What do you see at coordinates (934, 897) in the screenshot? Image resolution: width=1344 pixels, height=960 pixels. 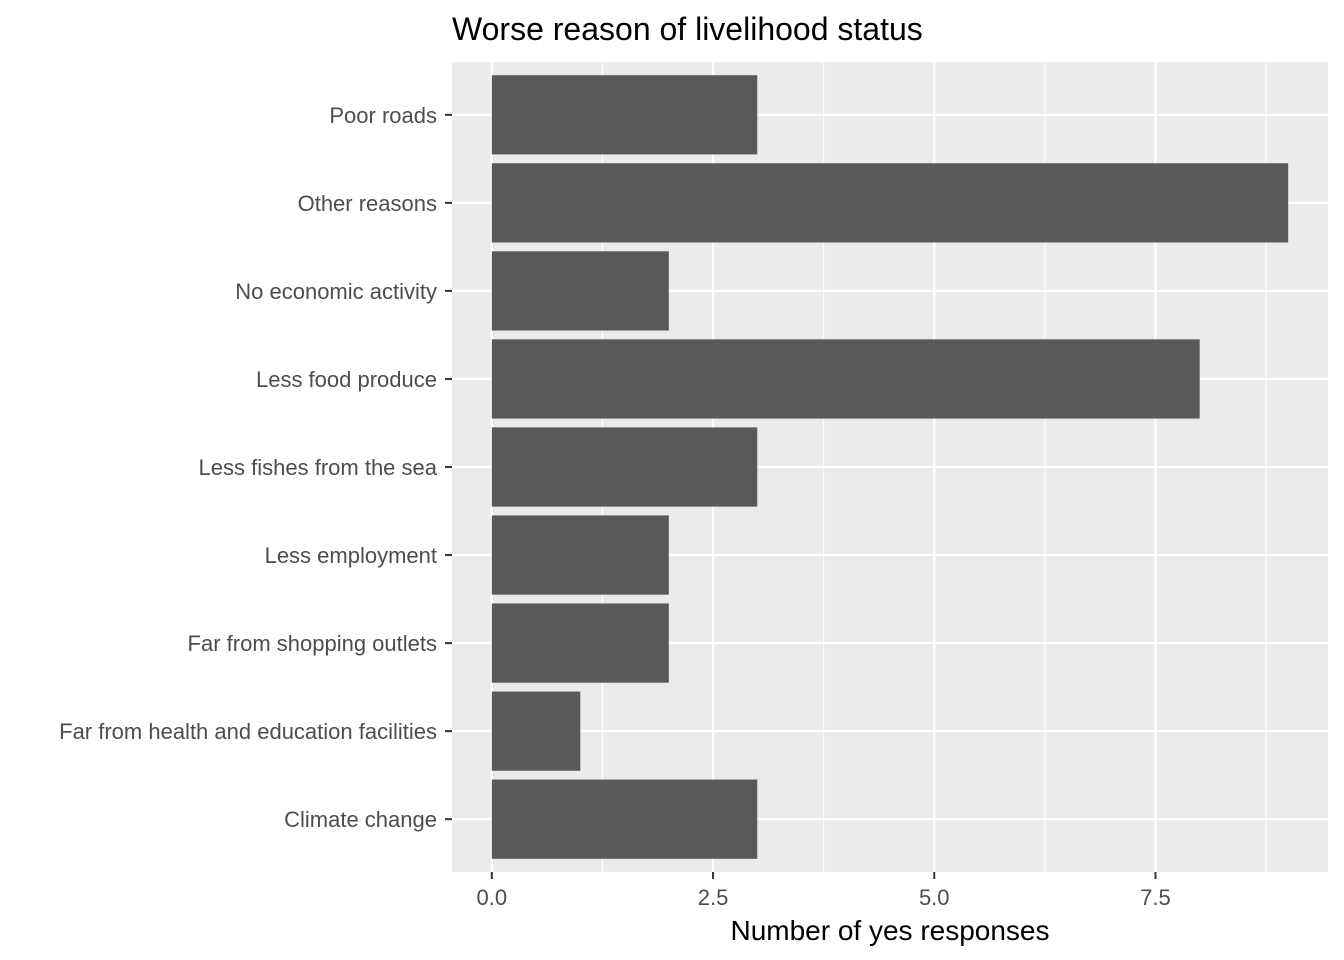 I see `x-tick-label: 5.0` at bounding box center [934, 897].